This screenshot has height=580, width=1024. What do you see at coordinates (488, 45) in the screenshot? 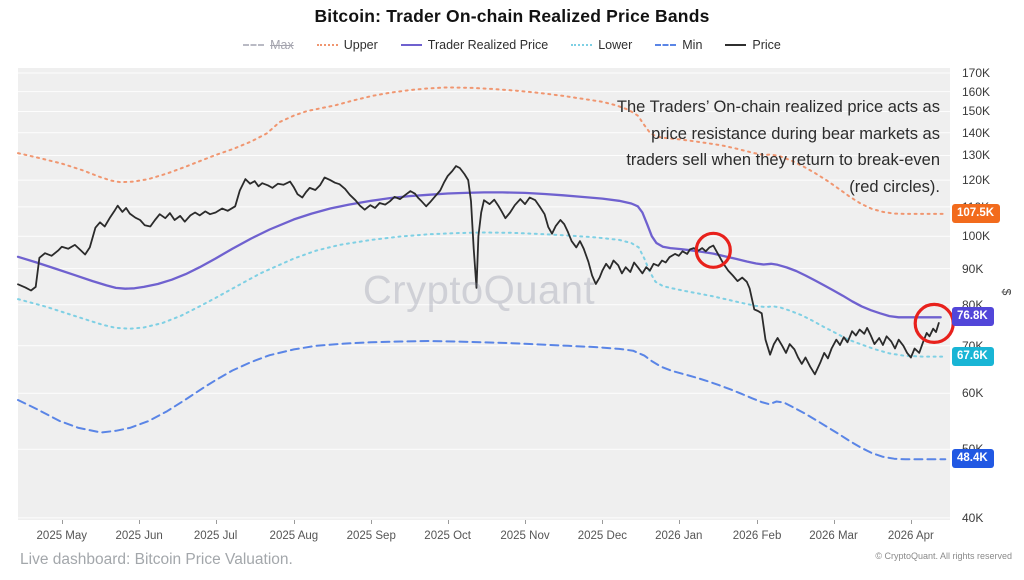
I see `legend-label: Trader Realized Price` at bounding box center [488, 45].